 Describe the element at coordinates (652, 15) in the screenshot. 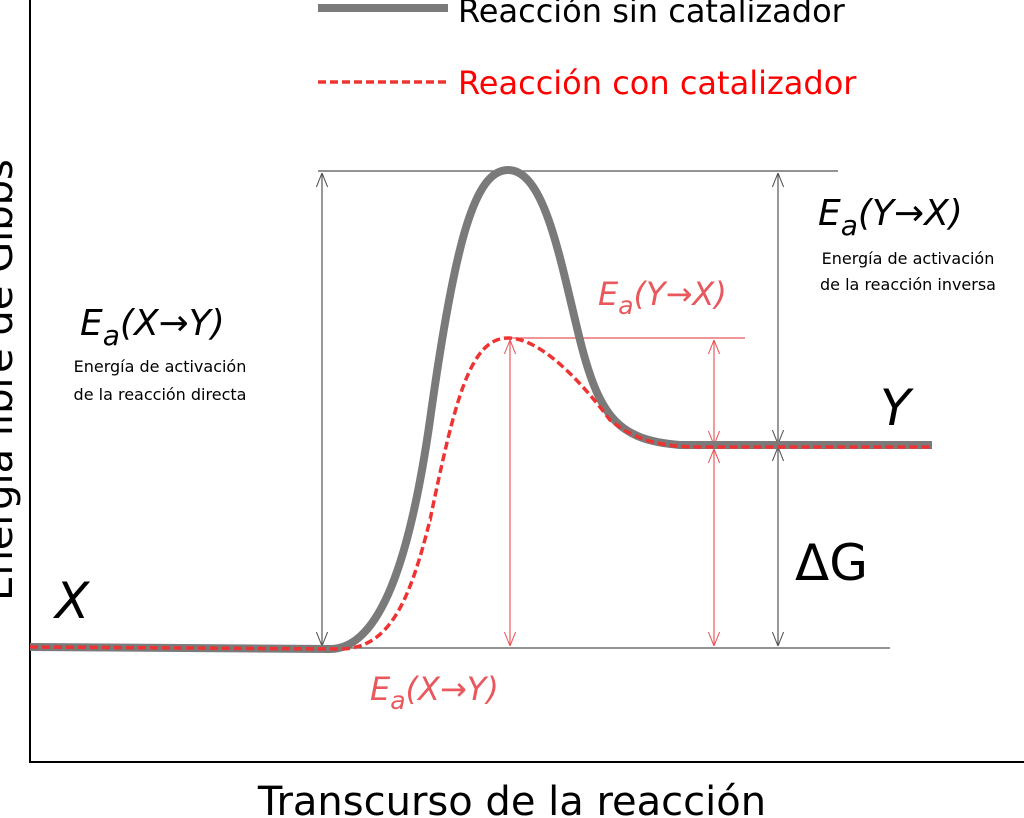

I see `legend-label: Reacción sin catalizador` at that location.